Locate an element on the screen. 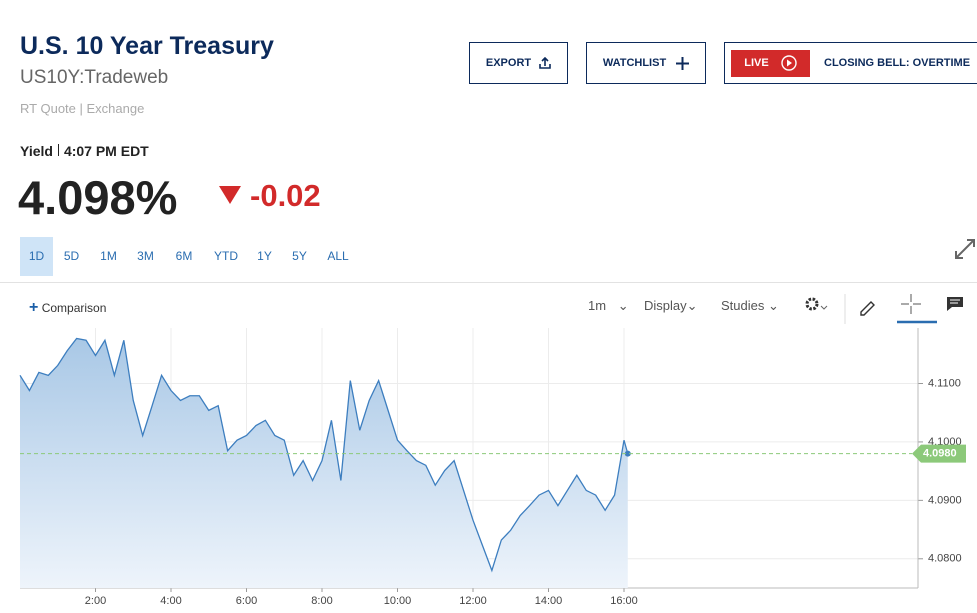  comparison-button: + Comparison is located at coordinates (68, 307).